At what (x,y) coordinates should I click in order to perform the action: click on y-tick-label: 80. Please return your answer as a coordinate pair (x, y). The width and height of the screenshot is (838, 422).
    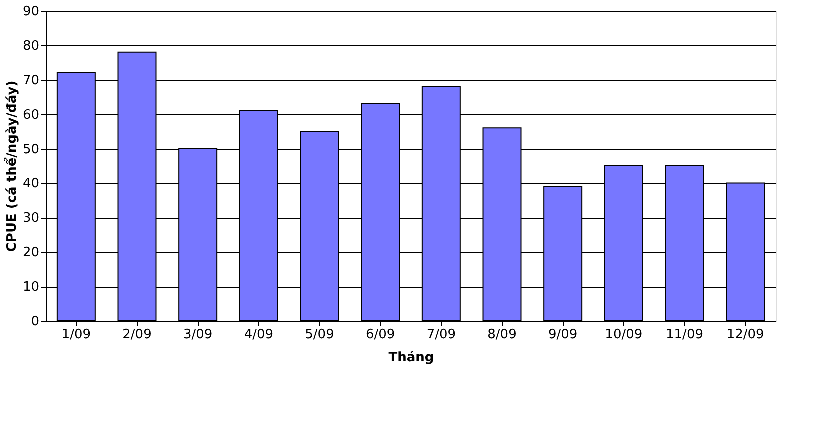
    Looking at the image, I should click on (31, 46).